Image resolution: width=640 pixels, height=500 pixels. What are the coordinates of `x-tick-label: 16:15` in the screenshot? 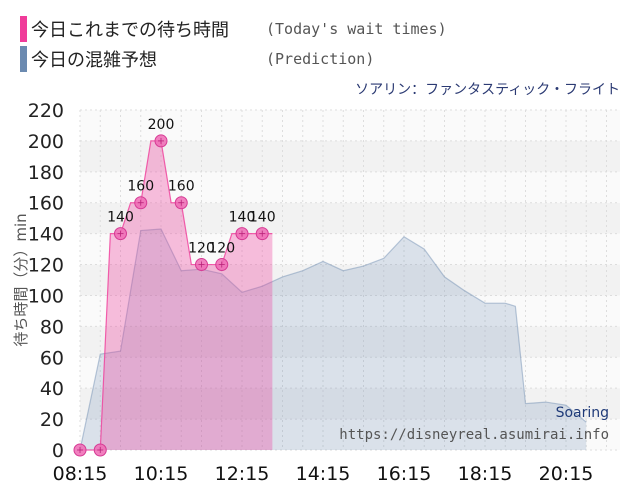 It's located at (404, 474).